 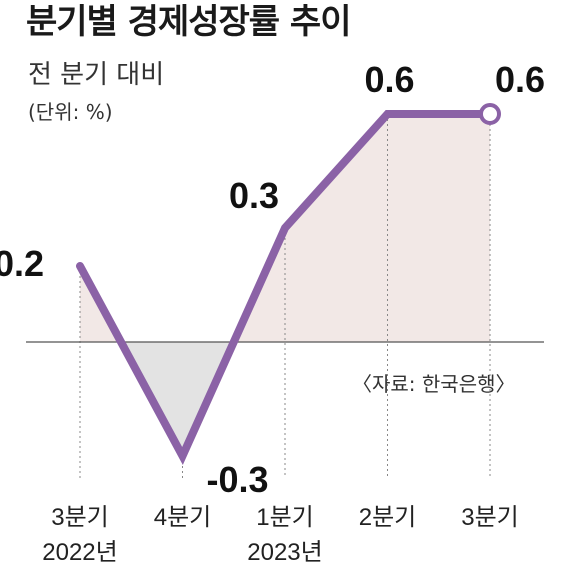 What do you see at coordinates (285, 517) in the screenshot?
I see `x-tick-label: 1분기` at bounding box center [285, 517].